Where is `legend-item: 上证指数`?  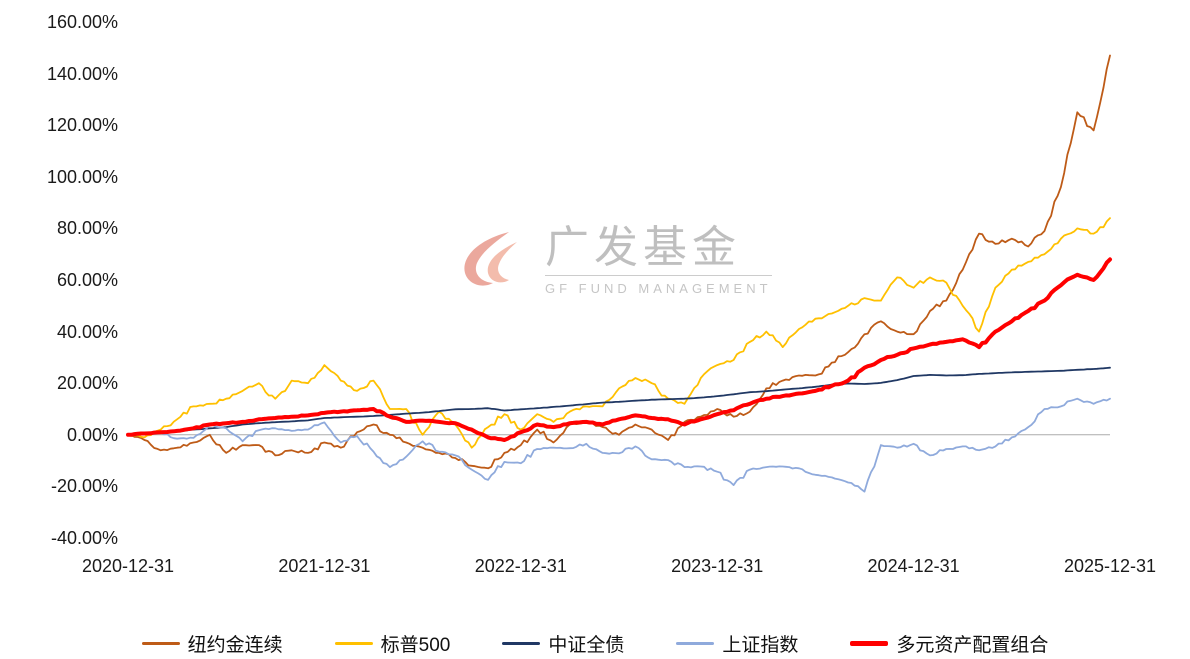
legend-item: 上证指数 is located at coordinates (737, 643).